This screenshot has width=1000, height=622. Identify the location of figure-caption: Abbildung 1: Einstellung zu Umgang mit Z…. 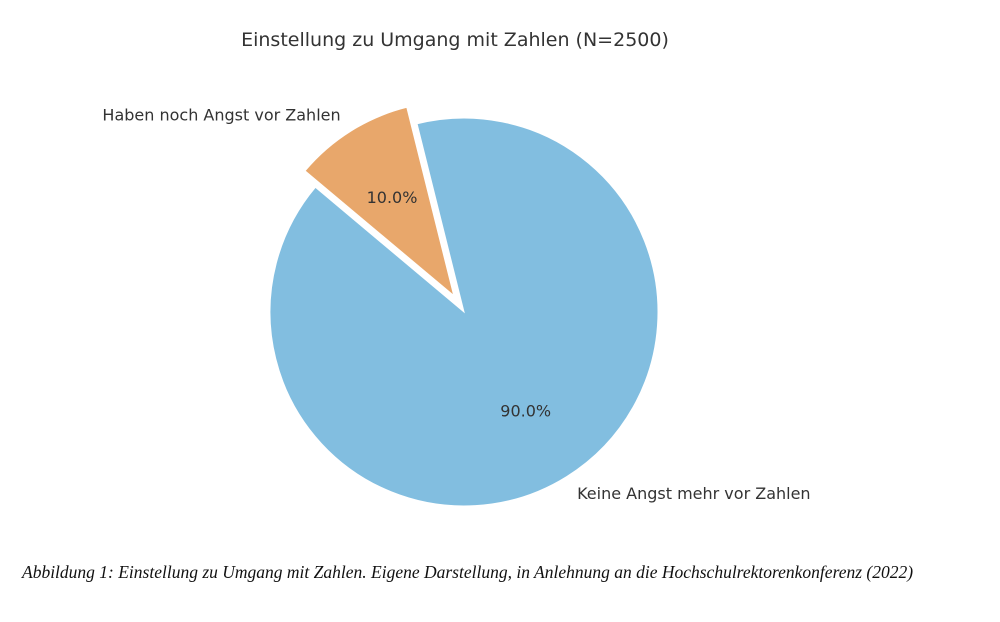
(468, 572).